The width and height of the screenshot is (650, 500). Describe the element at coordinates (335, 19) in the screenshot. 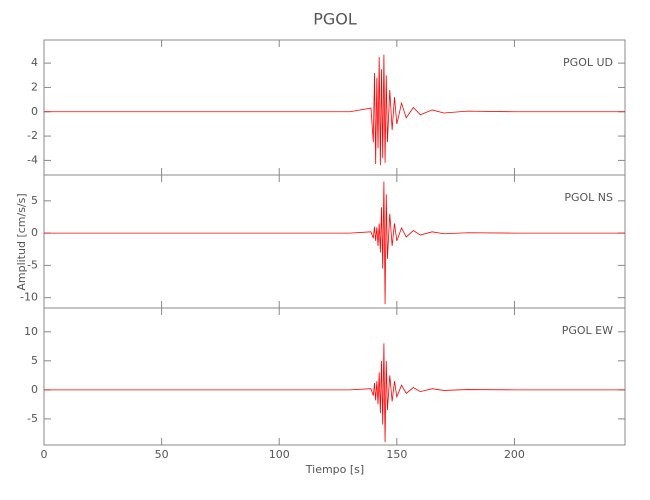

I see `chart-title: PGOL` at that location.